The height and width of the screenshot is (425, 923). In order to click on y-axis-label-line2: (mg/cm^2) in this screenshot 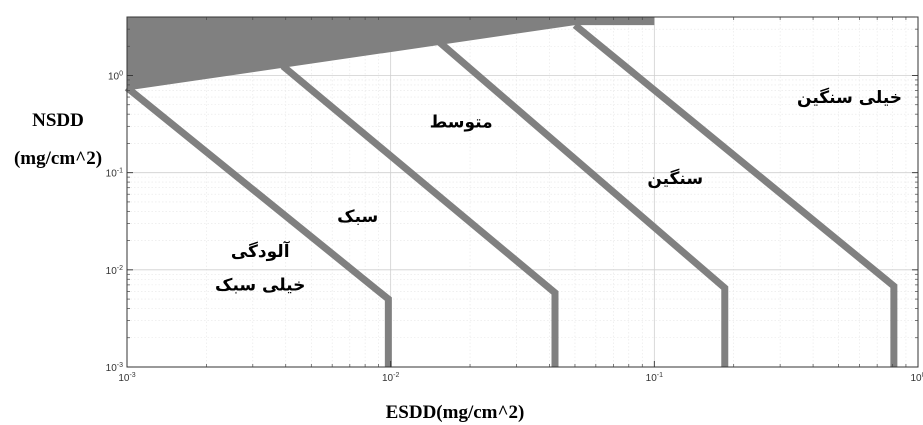, I will do `click(58, 158)`.